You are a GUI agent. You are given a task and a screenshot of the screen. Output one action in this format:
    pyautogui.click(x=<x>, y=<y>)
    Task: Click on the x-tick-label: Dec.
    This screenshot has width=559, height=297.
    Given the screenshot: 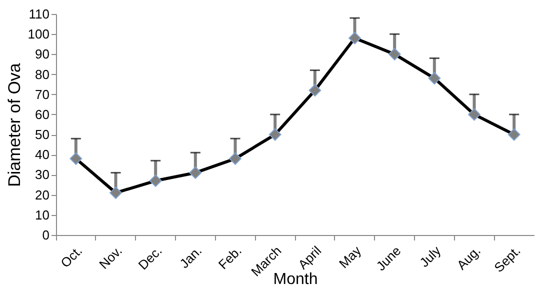 What is the action you would take?
    pyautogui.click(x=150, y=258)
    